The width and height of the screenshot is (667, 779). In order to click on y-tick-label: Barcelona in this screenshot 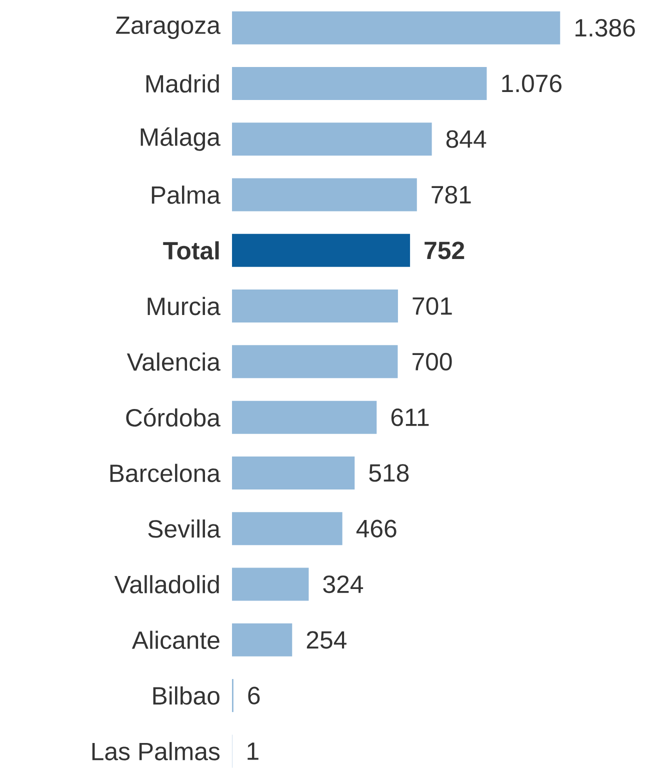, I will do `click(165, 473)`.